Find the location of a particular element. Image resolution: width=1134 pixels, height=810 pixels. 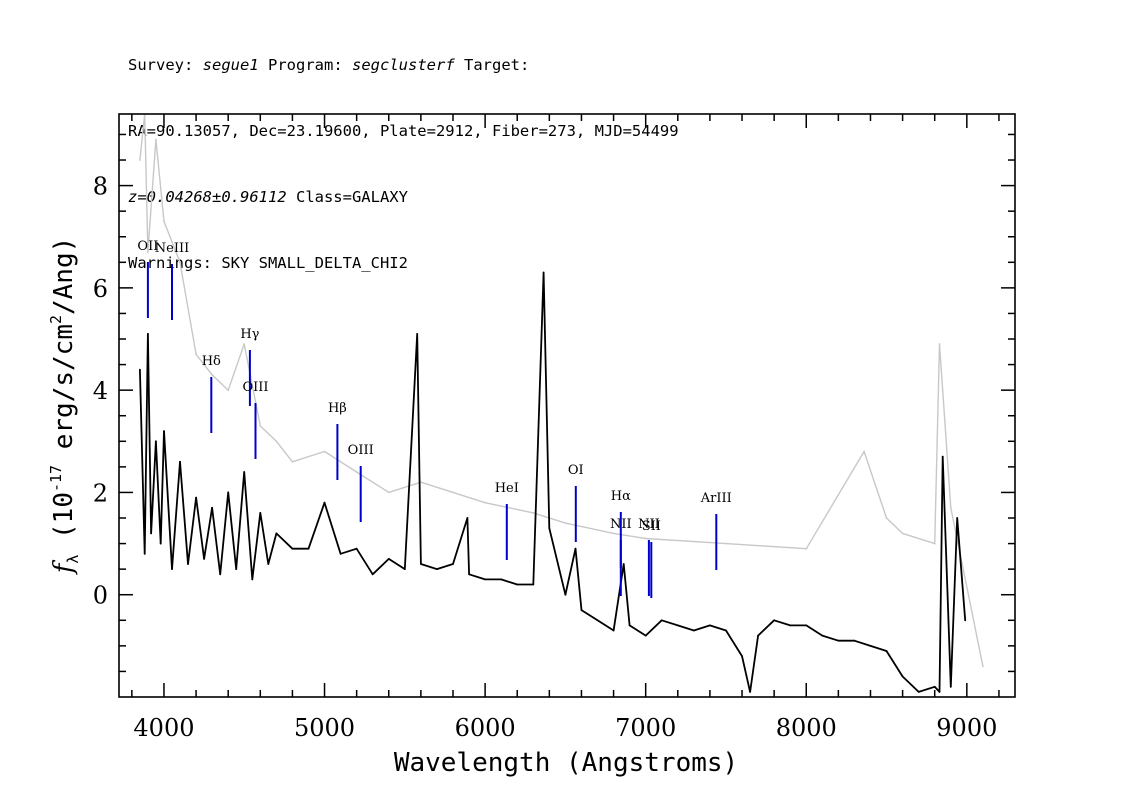

emission-line-label: SII is located at coordinates (651, 526).